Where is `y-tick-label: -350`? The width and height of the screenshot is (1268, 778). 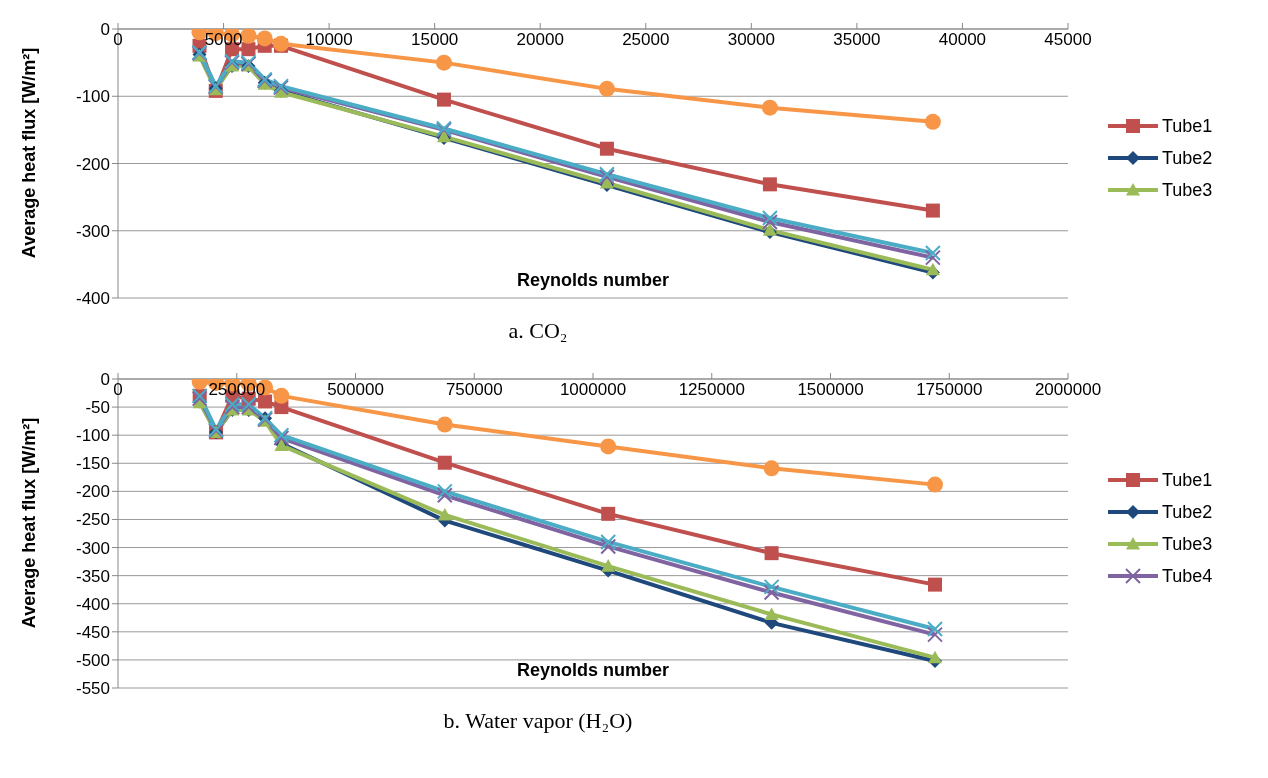 y-tick-label: -350 is located at coordinates (92, 576).